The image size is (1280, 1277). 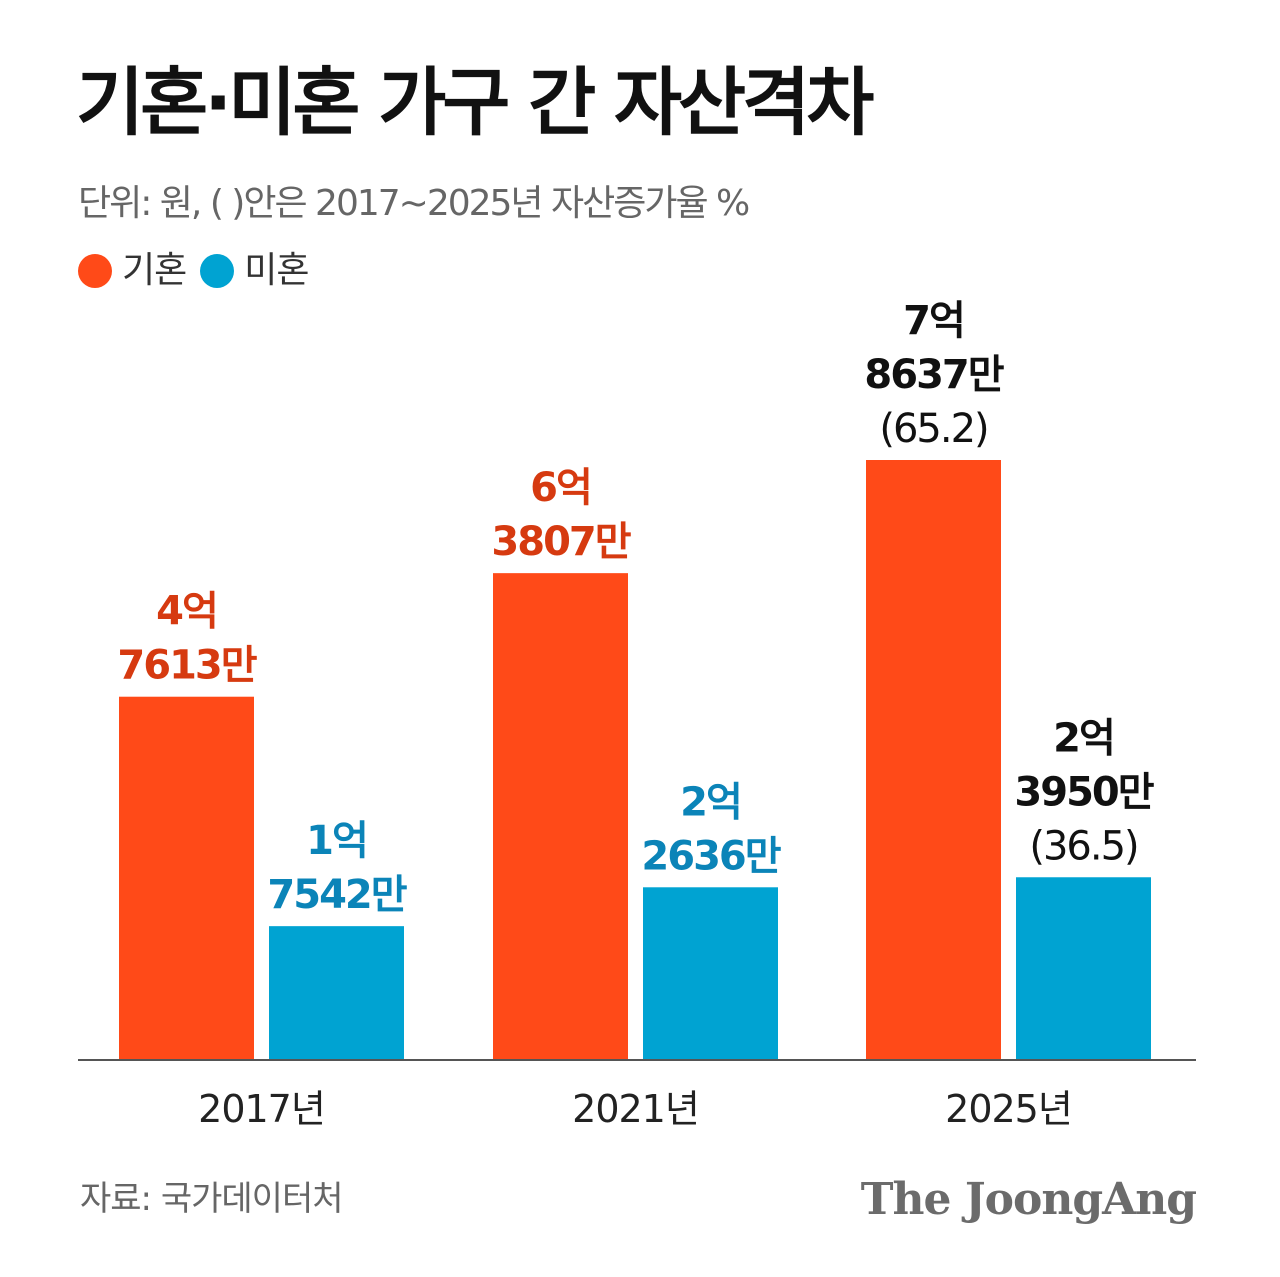 What do you see at coordinates (261, 1109) in the screenshot?
I see `x-tick-label-0: 2017년` at bounding box center [261, 1109].